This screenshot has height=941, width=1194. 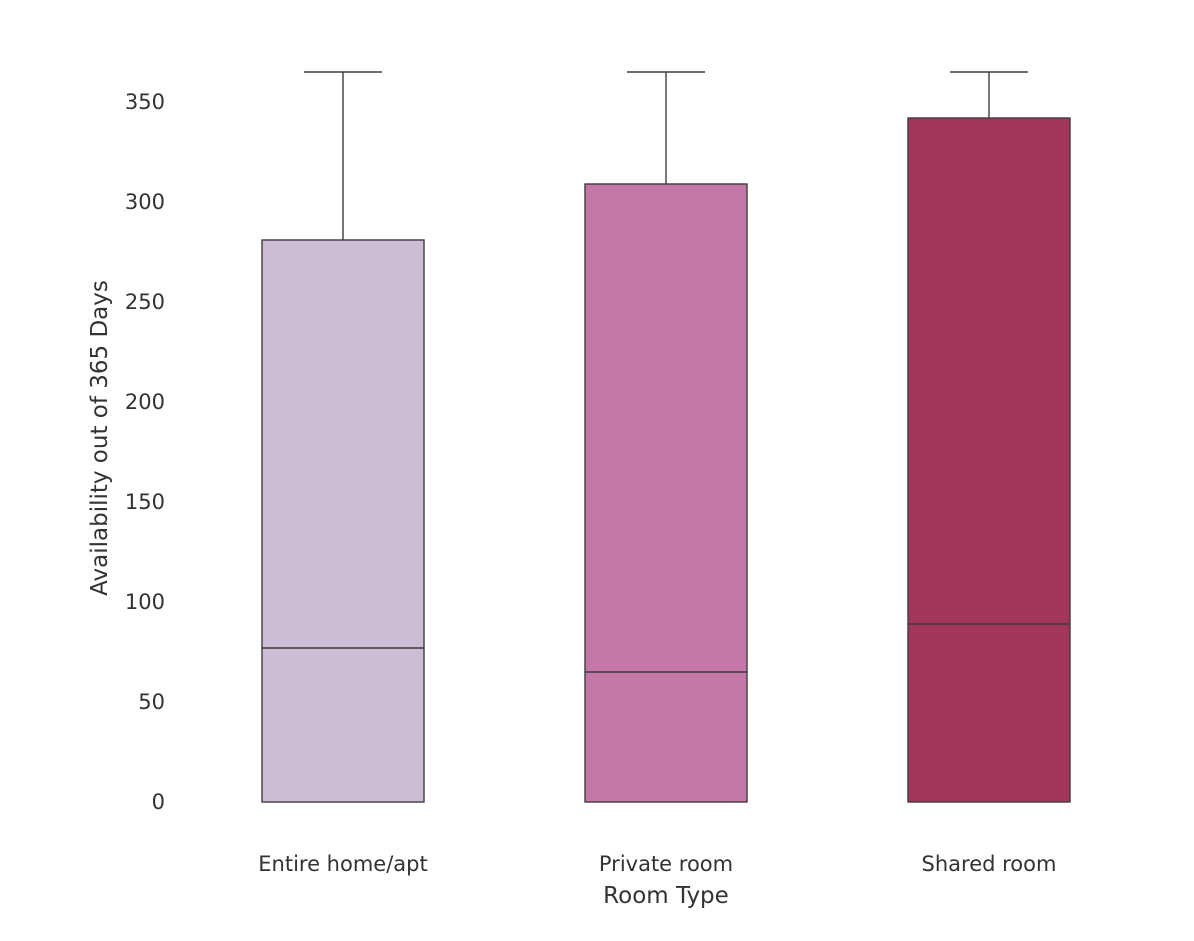 I want to click on y-axis-ticks: 0 50 100 150 200 250 300 350, so click(x=145, y=452).